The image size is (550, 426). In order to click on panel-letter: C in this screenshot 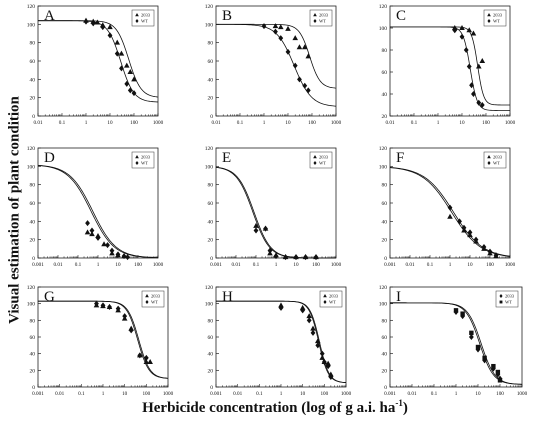, I will do `click(401, 16)`.